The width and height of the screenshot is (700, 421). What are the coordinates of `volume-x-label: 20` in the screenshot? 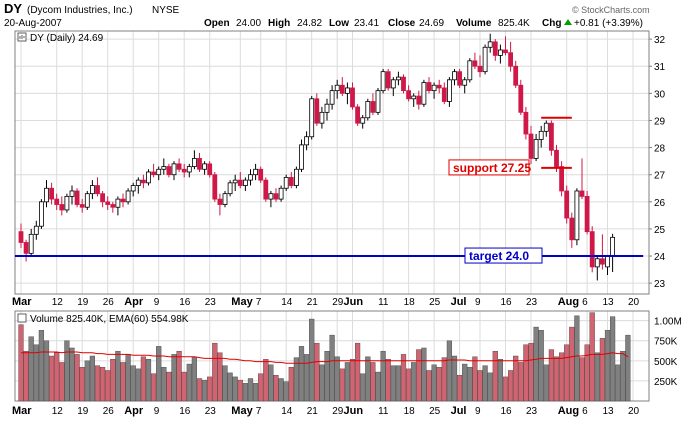 It's located at (634, 411).